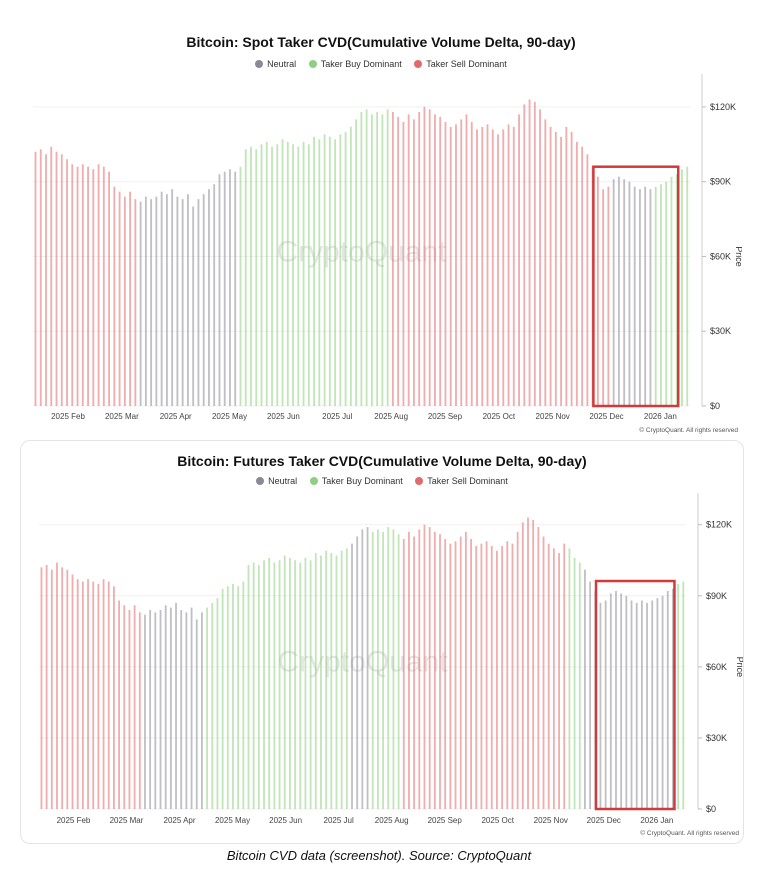  I want to click on x-tick-label: 2025 Feb, so click(68, 416).